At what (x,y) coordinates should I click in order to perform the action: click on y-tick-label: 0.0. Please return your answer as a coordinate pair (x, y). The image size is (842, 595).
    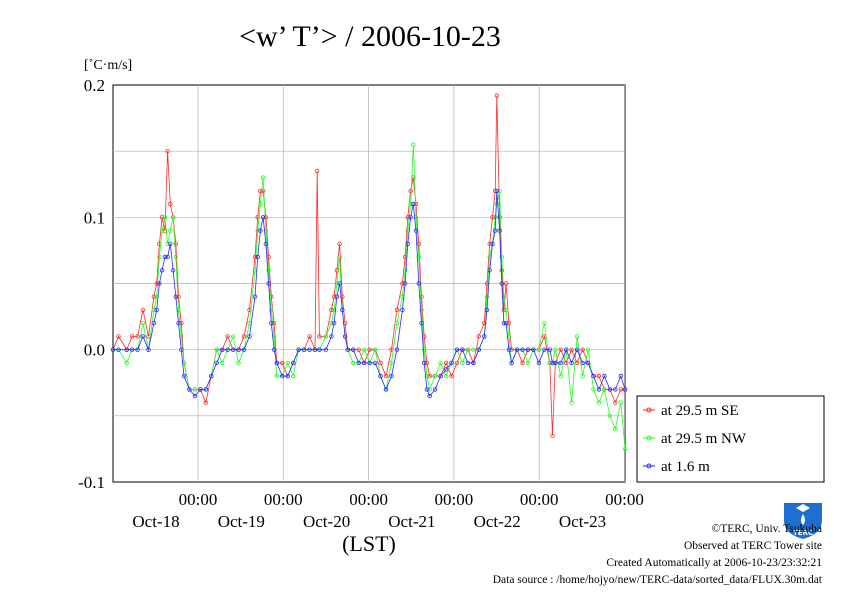
    Looking at the image, I should click on (94, 350).